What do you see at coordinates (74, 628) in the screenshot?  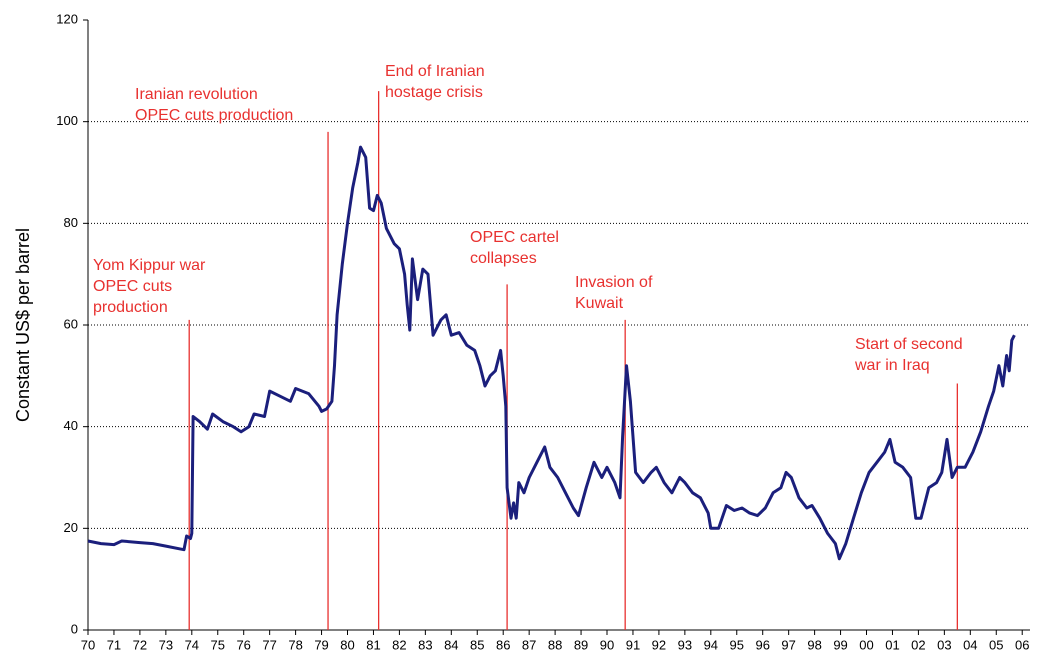 I see `y-tick-label: 0` at bounding box center [74, 628].